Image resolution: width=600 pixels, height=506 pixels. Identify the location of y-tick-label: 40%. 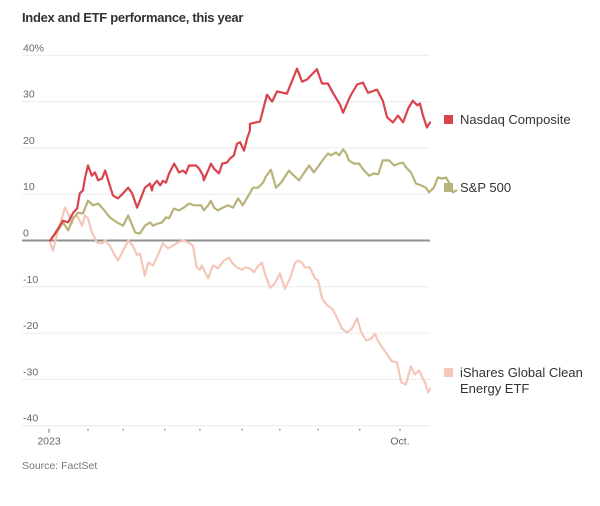
(33, 48).